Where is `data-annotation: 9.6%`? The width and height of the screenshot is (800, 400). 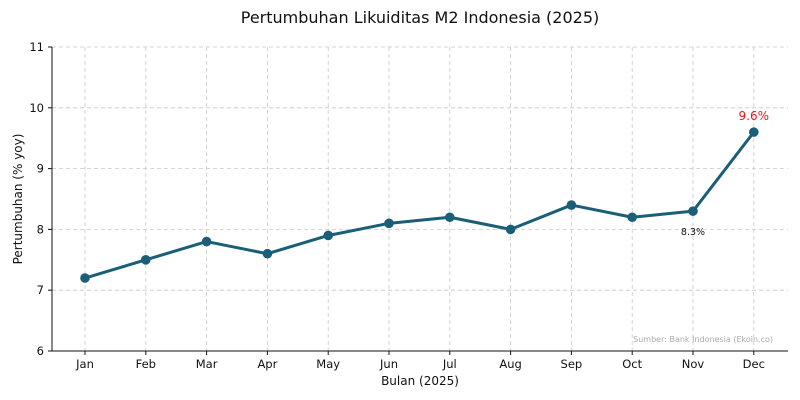
data-annotation: 9.6% is located at coordinates (754, 116).